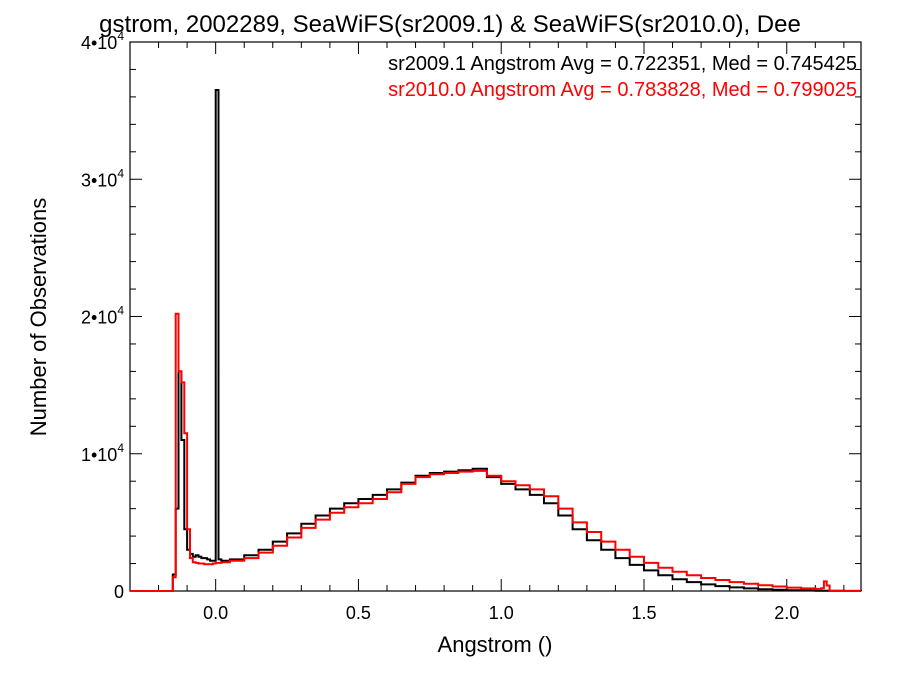 The width and height of the screenshot is (900, 675). What do you see at coordinates (215, 613) in the screenshot?
I see `x-tick-label: 0.0` at bounding box center [215, 613].